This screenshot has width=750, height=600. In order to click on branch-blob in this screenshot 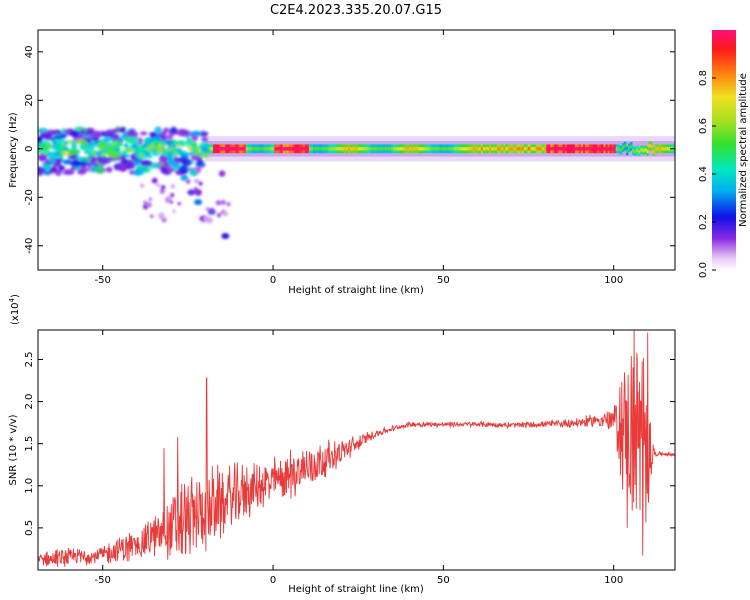, I will do `click(225, 236)`.